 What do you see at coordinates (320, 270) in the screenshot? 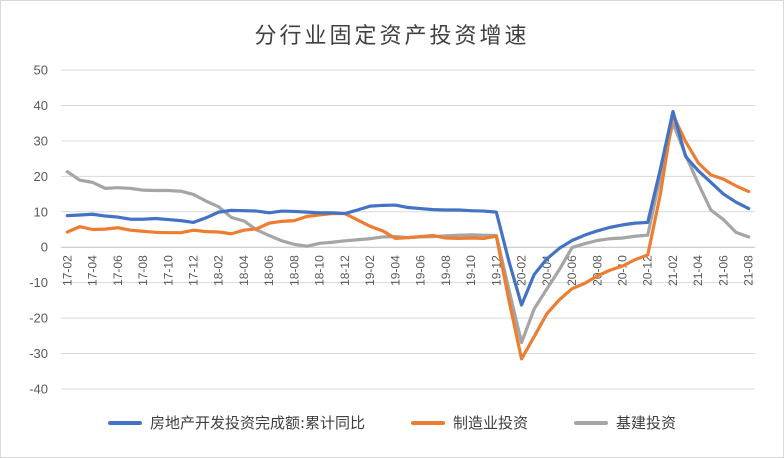
I see `x-tick-label: 18-10` at bounding box center [320, 270].